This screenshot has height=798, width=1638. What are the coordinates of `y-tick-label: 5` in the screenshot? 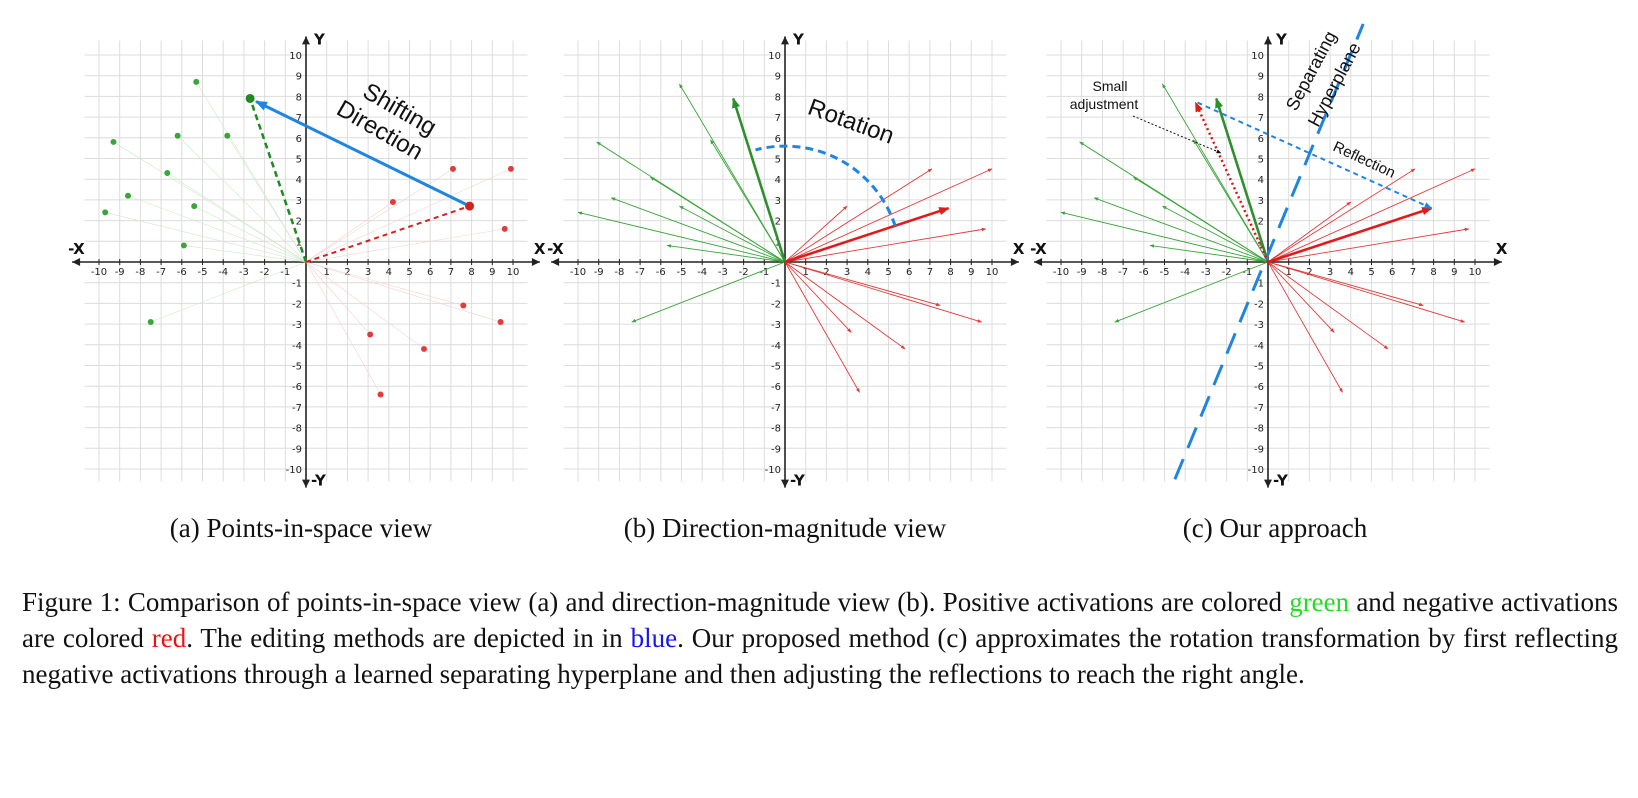 It's located at (1261, 160).